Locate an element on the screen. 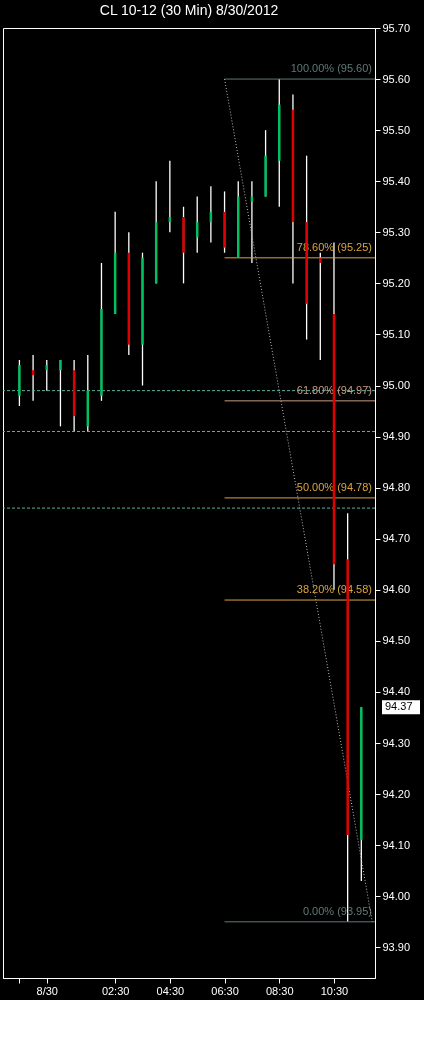  y-tick-label: 95.30 is located at coordinates (396, 231).